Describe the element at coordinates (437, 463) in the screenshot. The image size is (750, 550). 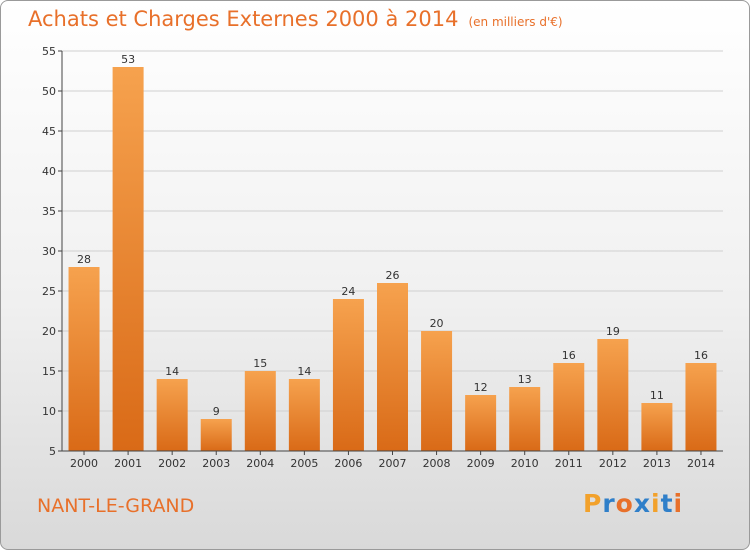
I see `x-tick-label: 2008` at that location.